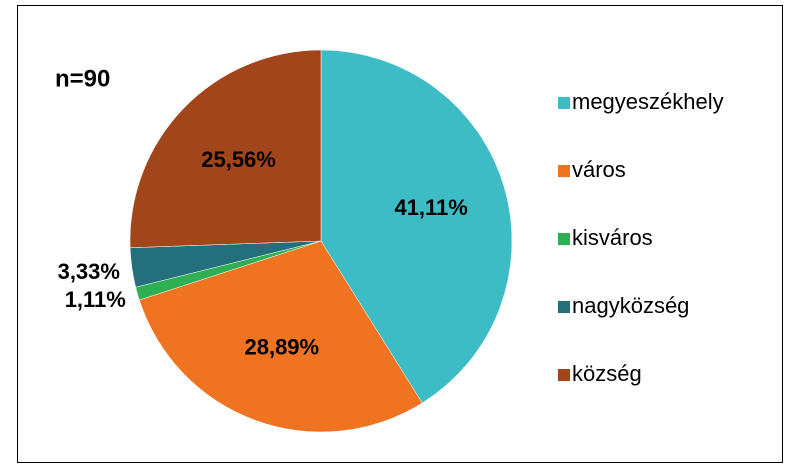 The width and height of the screenshot is (794, 475). I want to click on legend-label: nagyközség, so click(630, 305).